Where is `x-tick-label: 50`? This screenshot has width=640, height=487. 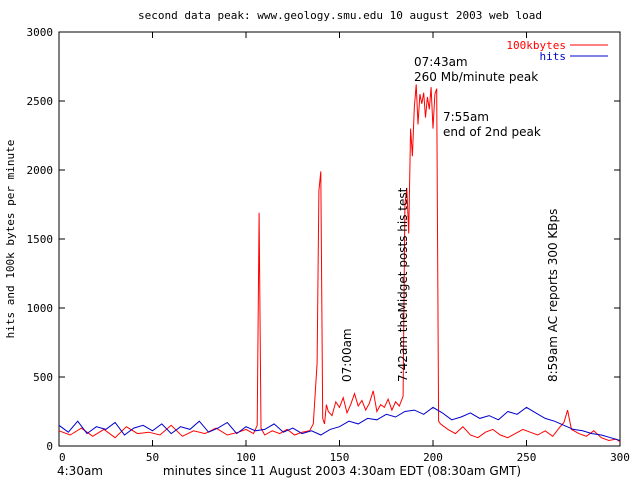 x-tick-label: 50 is located at coordinates (152, 457).